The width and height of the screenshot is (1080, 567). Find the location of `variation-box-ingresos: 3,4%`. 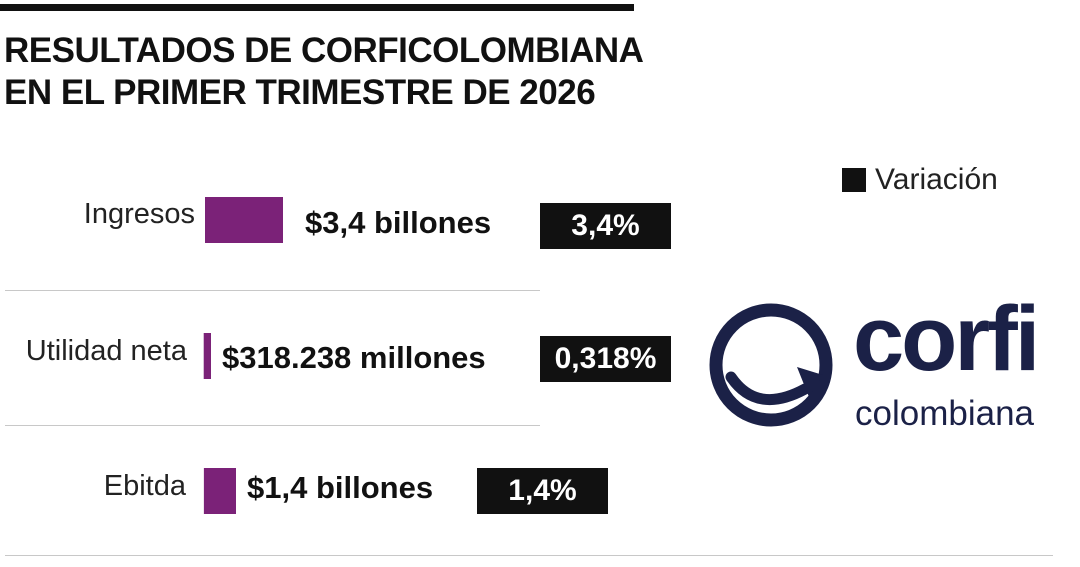

variation-box-ingresos: 3,4% is located at coordinates (605, 226).